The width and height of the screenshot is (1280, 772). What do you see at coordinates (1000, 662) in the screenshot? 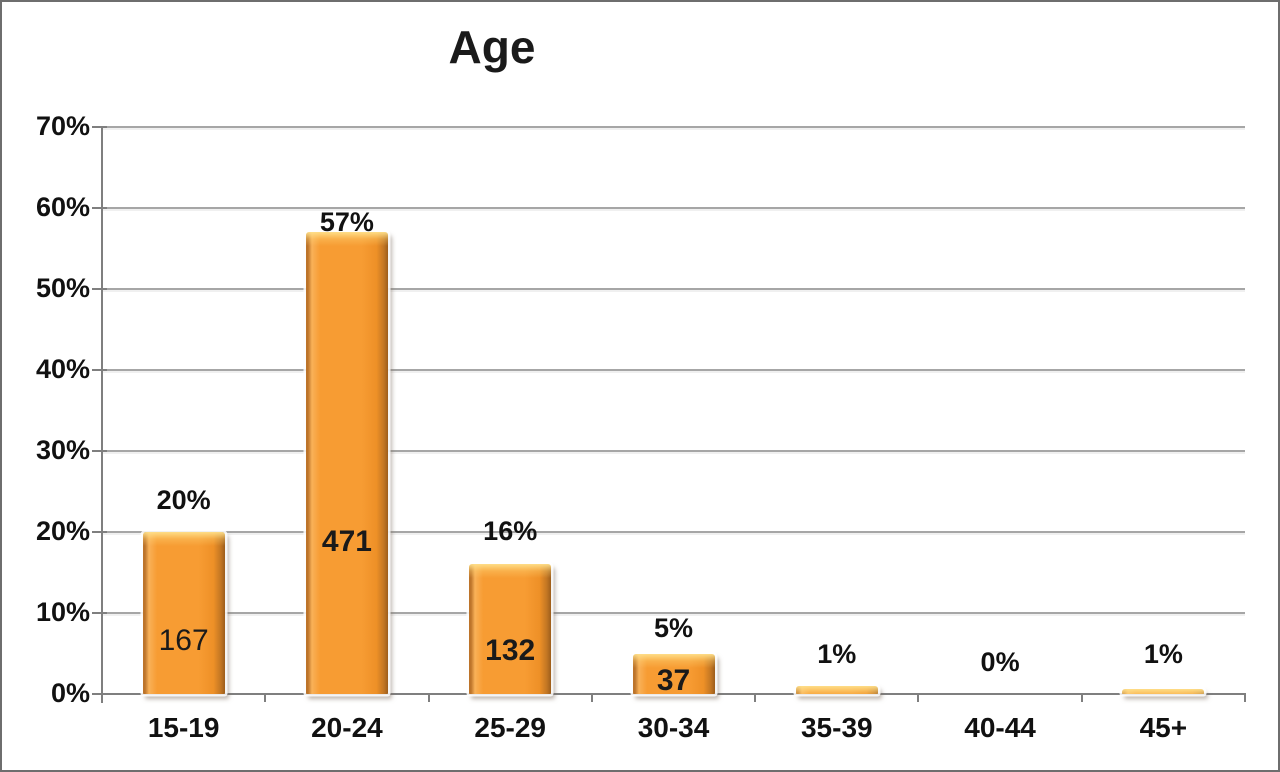
I see `percent-label-40-44: 0%` at bounding box center [1000, 662].